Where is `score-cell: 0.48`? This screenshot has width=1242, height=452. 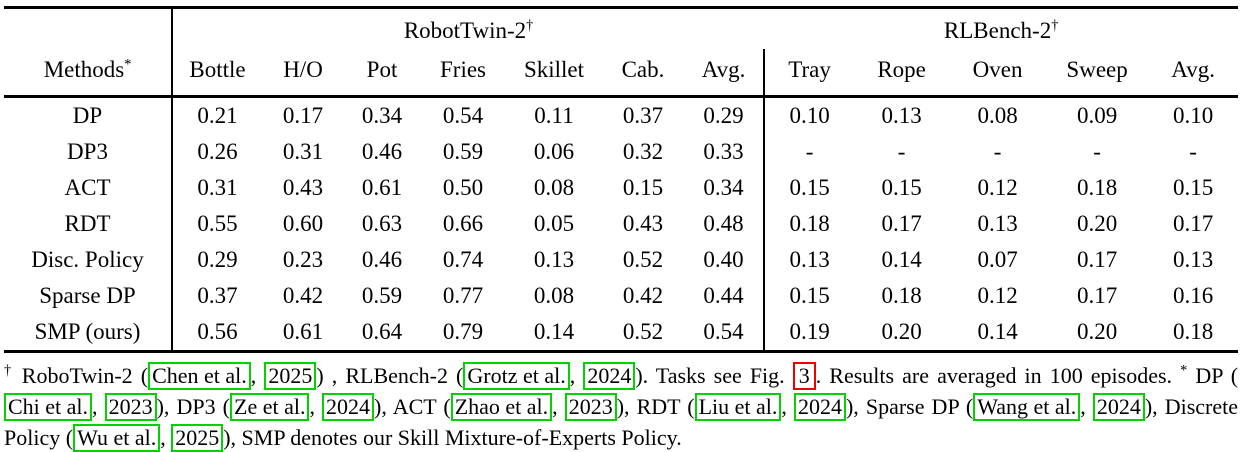 score-cell: 0.48 is located at coordinates (723, 223).